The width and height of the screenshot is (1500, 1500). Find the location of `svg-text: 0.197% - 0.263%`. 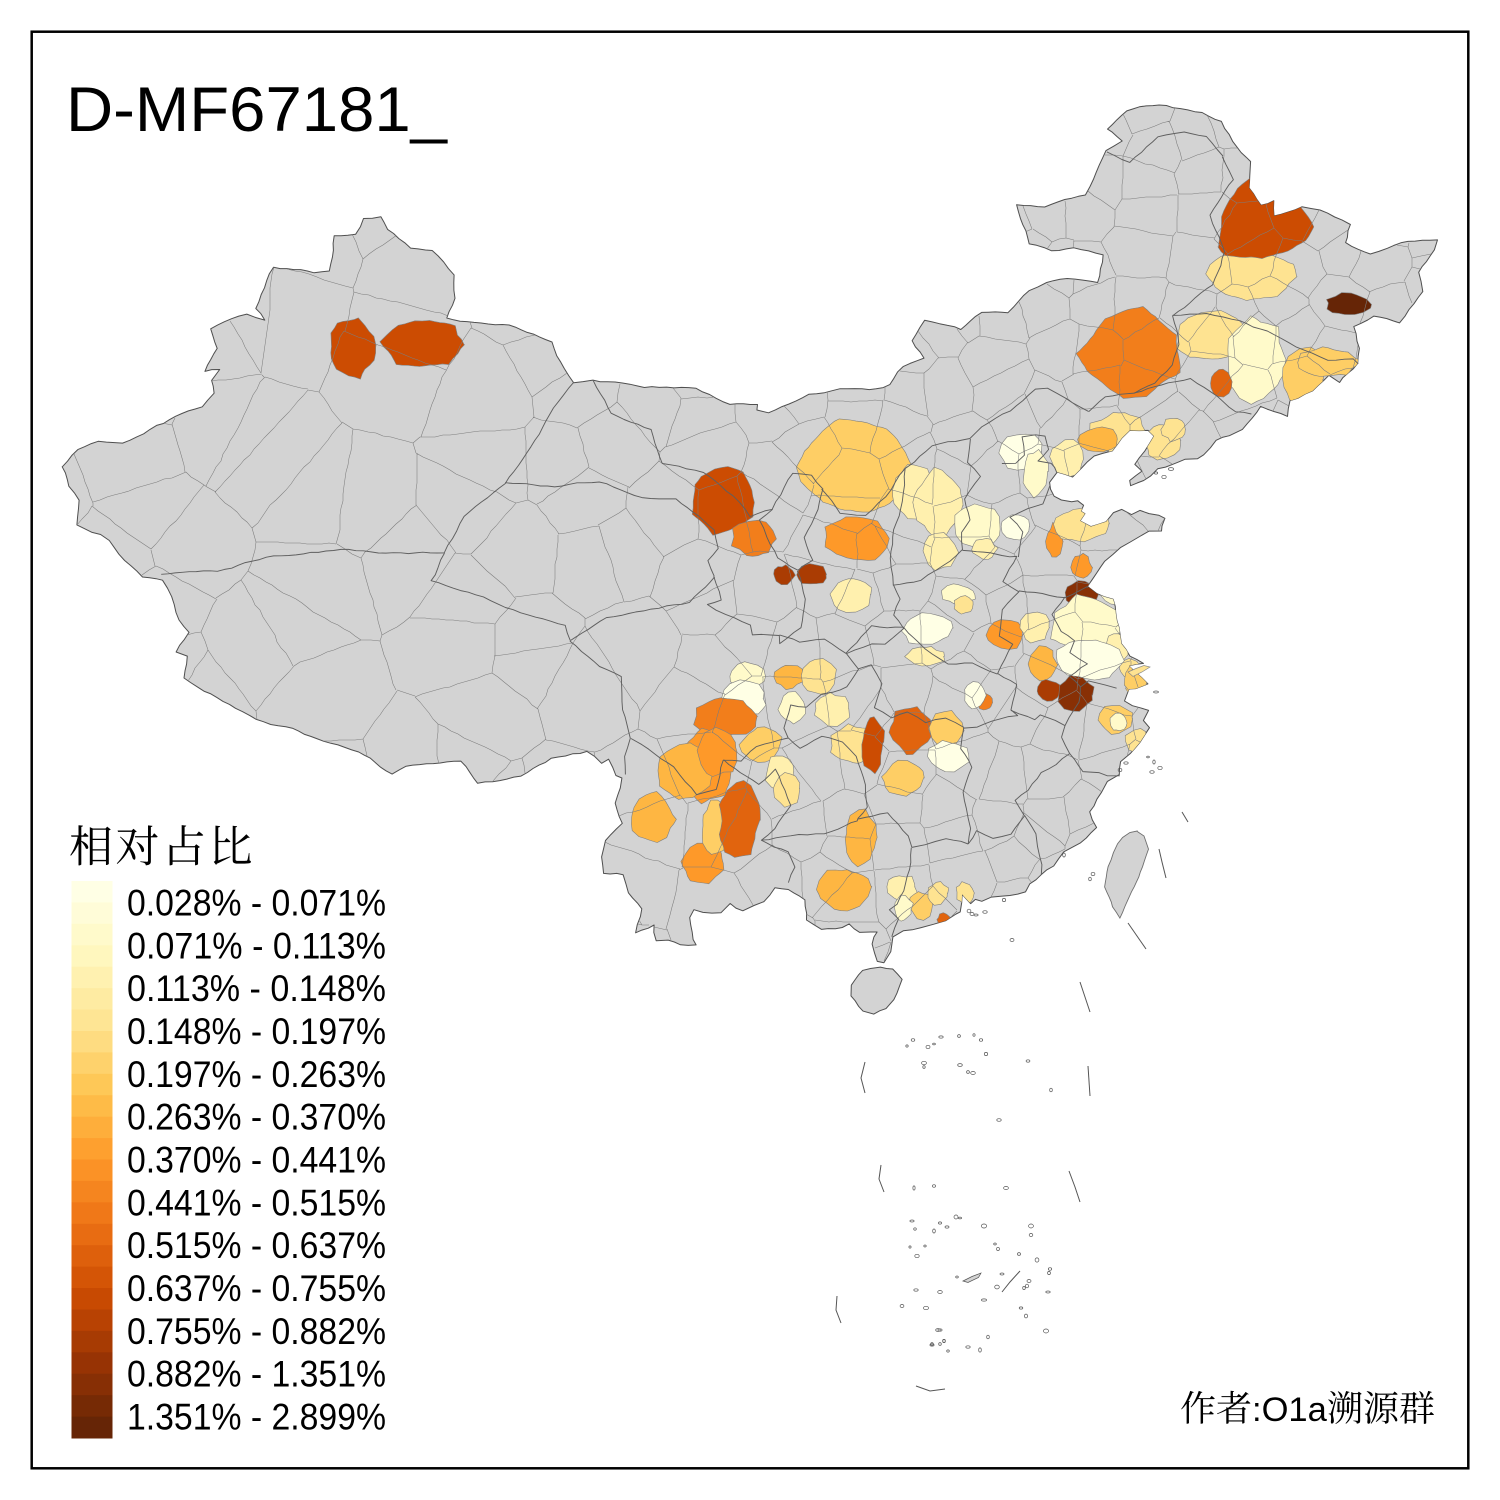

svg-text: 0.197% - 0.263% is located at coordinates (256, 1074).